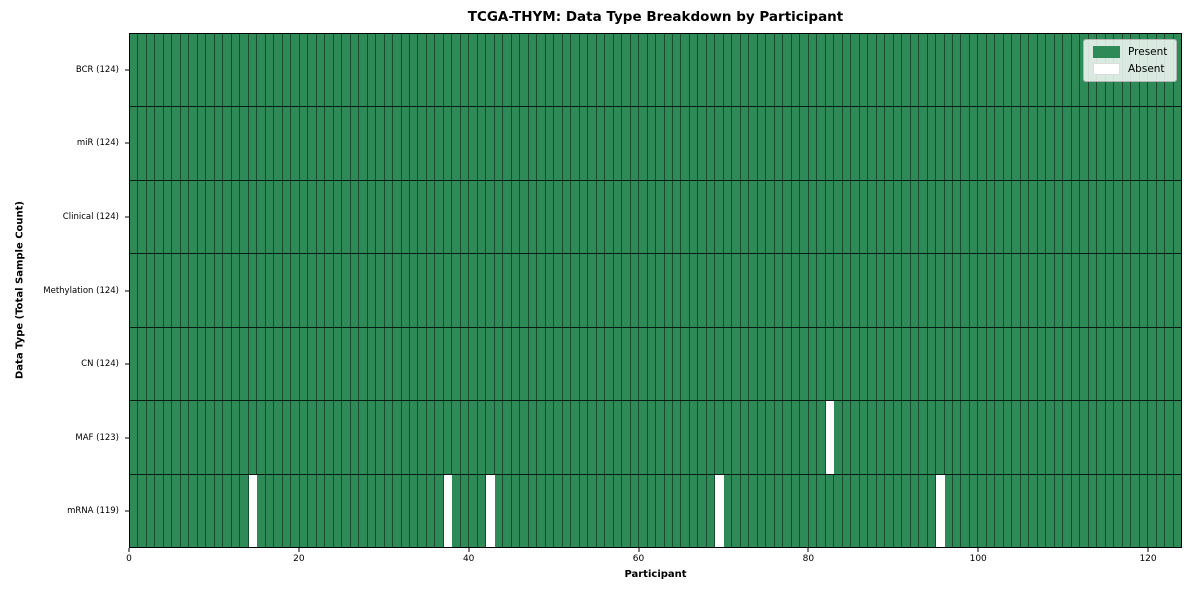  I want to click on y-tick-label-mrna: mRNA (119), so click(93, 511).